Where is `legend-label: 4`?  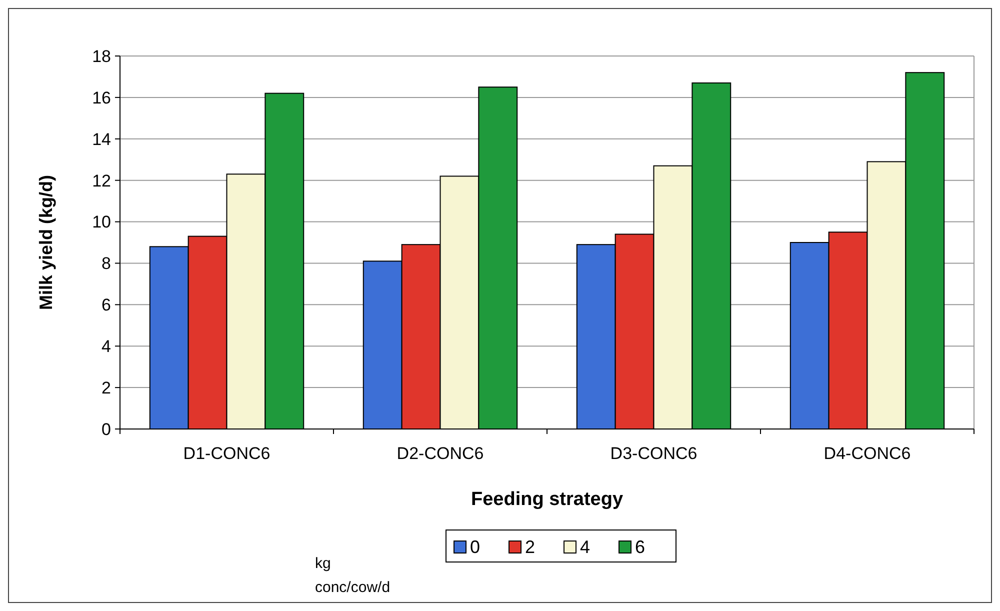 legend-label: 4 is located at coordinates (585, 547).